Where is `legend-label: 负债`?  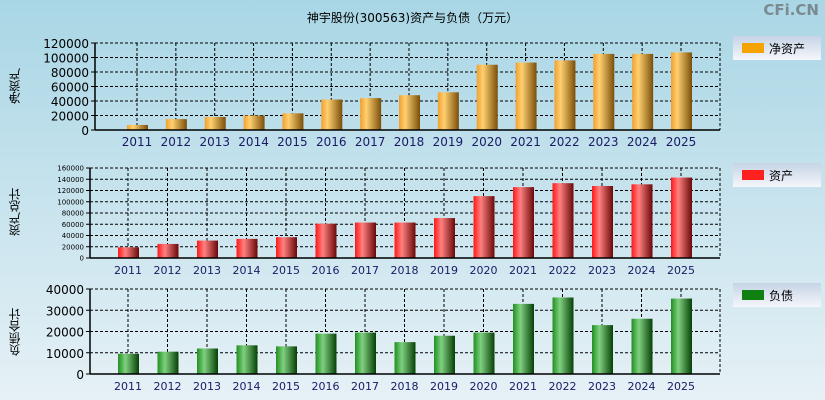 legend-label: 负债 is located at coordinates (781, 296).